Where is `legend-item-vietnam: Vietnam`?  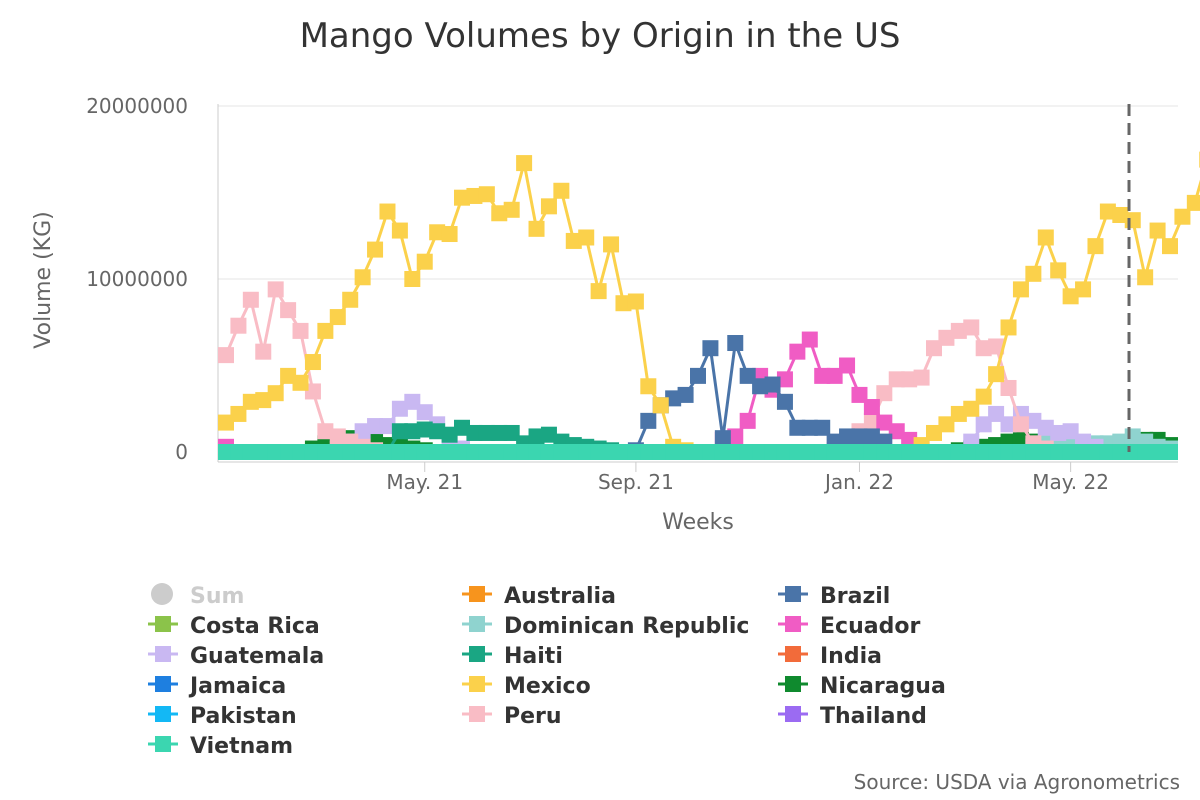 legend-item-vietnam: Vietnam is located at coordinates (220, 746).